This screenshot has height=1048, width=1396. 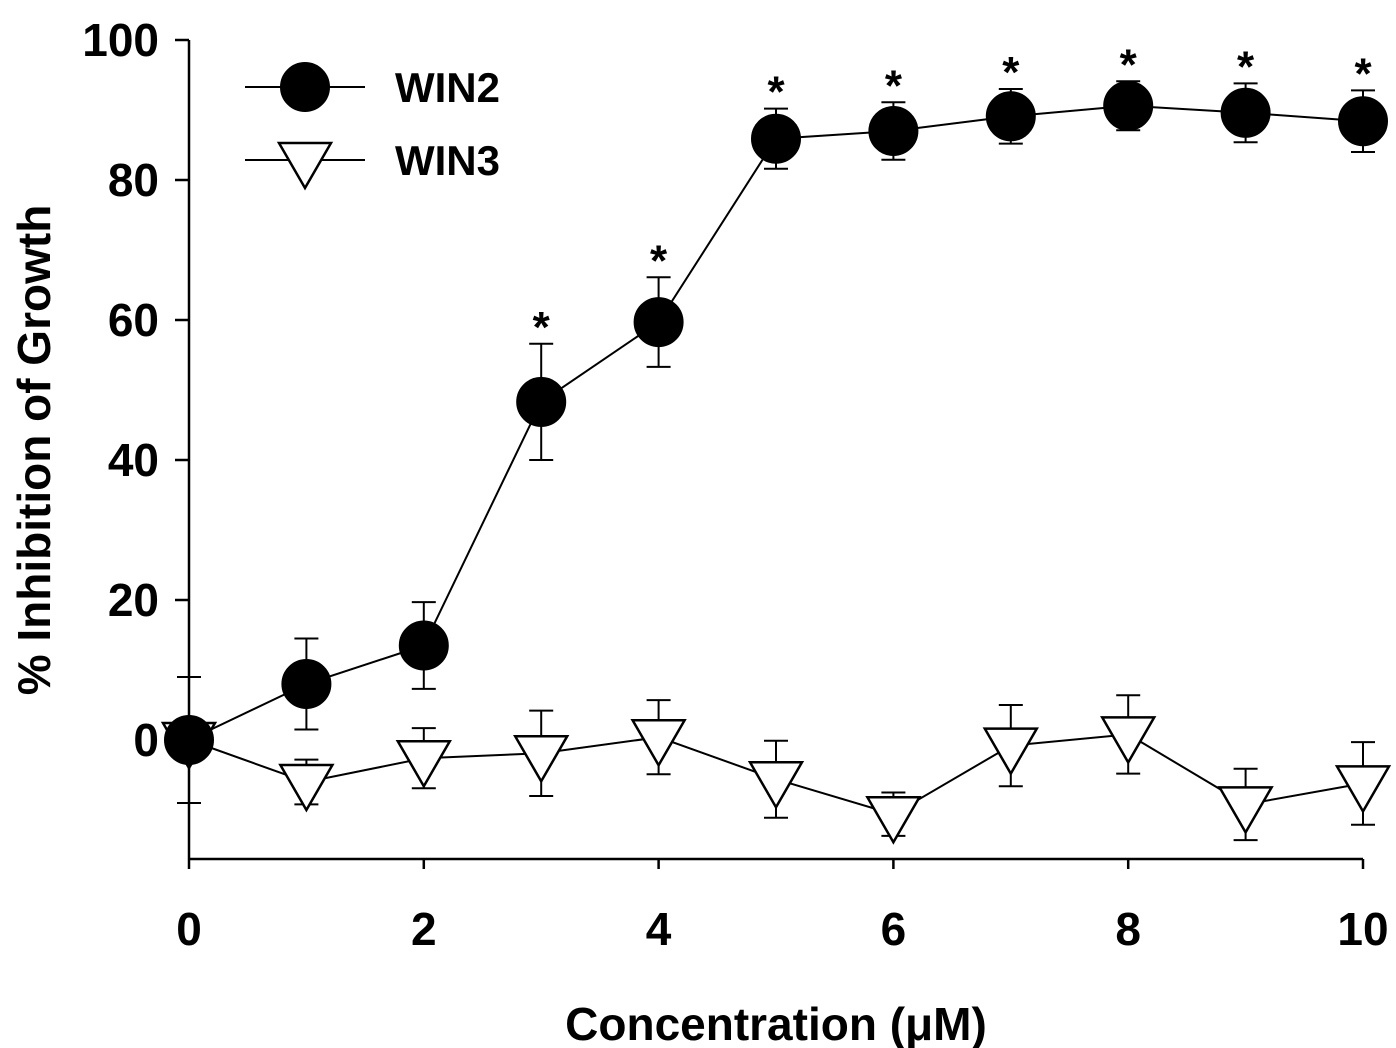 I want to click on x-axis-title: Concentration (μM), so click(x=776, y=1023).